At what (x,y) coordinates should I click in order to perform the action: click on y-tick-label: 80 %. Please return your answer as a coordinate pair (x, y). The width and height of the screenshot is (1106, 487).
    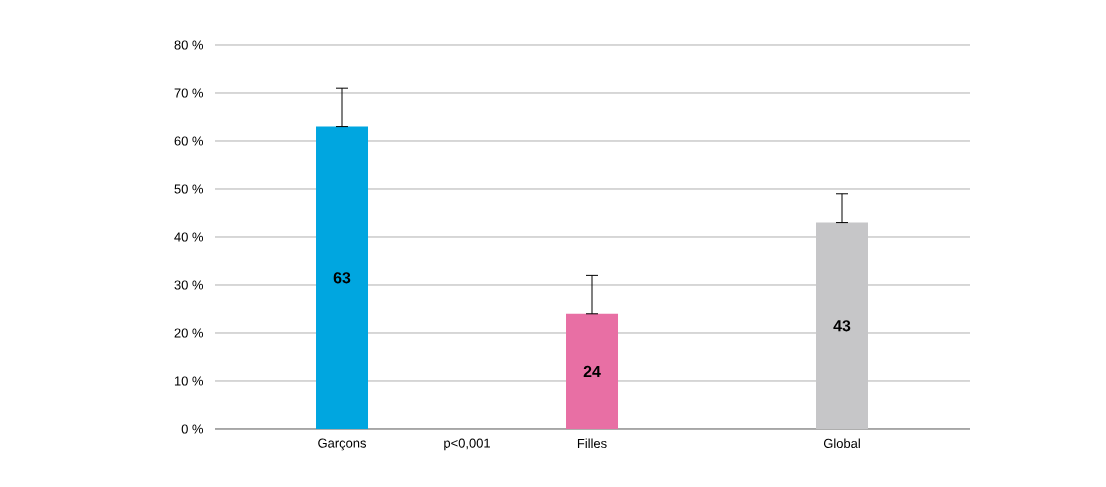
    Looking at the image, I should click on (189, 45).